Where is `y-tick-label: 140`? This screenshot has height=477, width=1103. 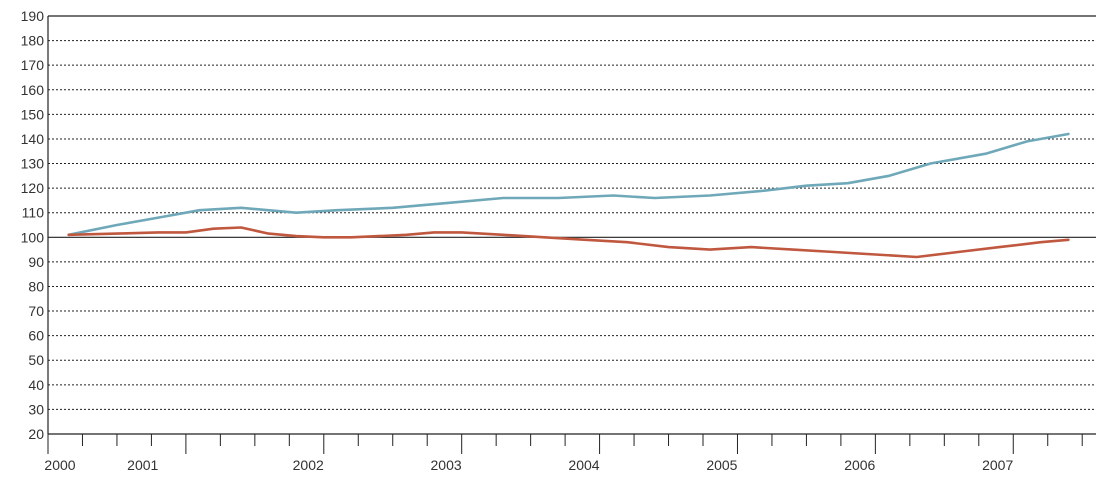 y-tick-label: 140 is located at coordinates (33, 139).